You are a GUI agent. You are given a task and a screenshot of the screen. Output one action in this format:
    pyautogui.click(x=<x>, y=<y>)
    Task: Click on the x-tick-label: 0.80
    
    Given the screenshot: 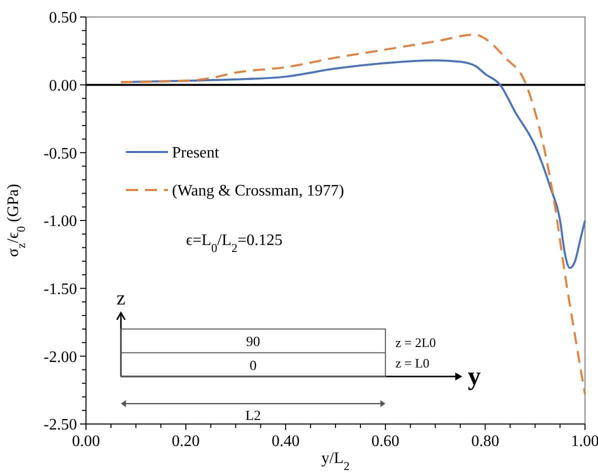 What is the action you would take?
    pyautogui.click(x=485, y=441)
    